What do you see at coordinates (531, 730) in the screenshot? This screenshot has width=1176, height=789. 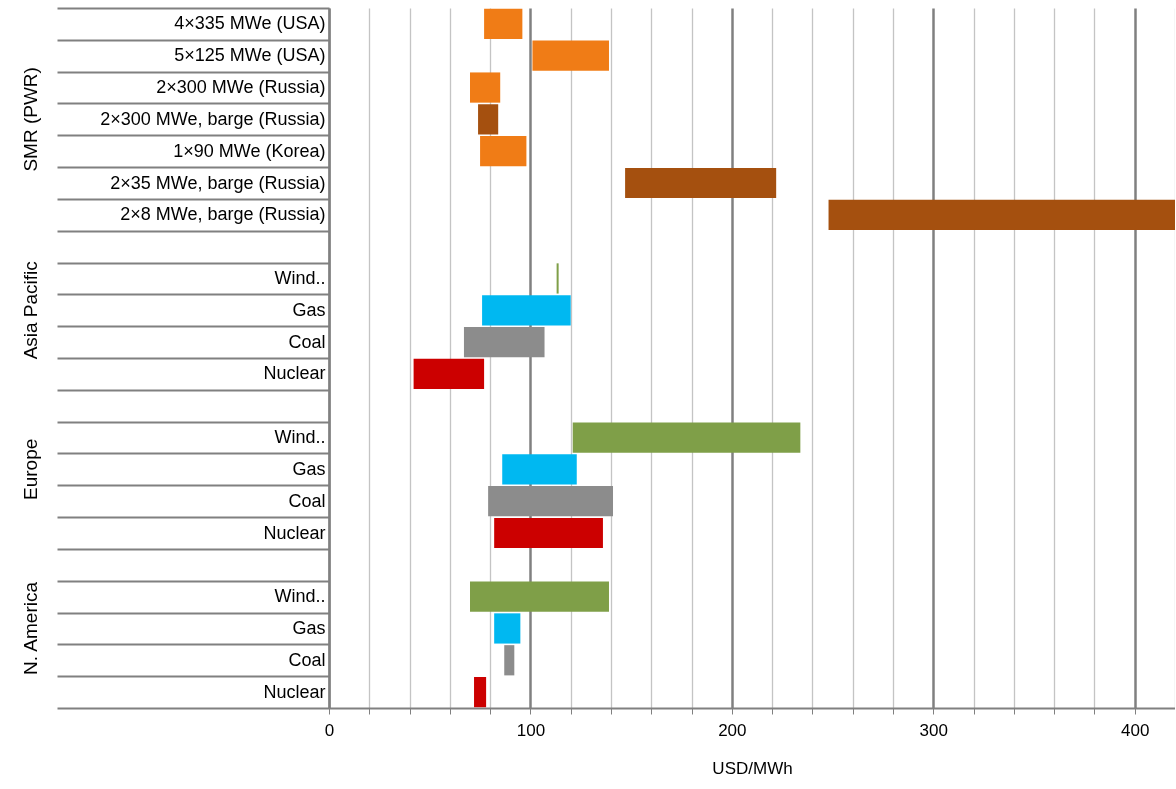 I see `x-tick-label: 100` at bounding box center [531, 730].